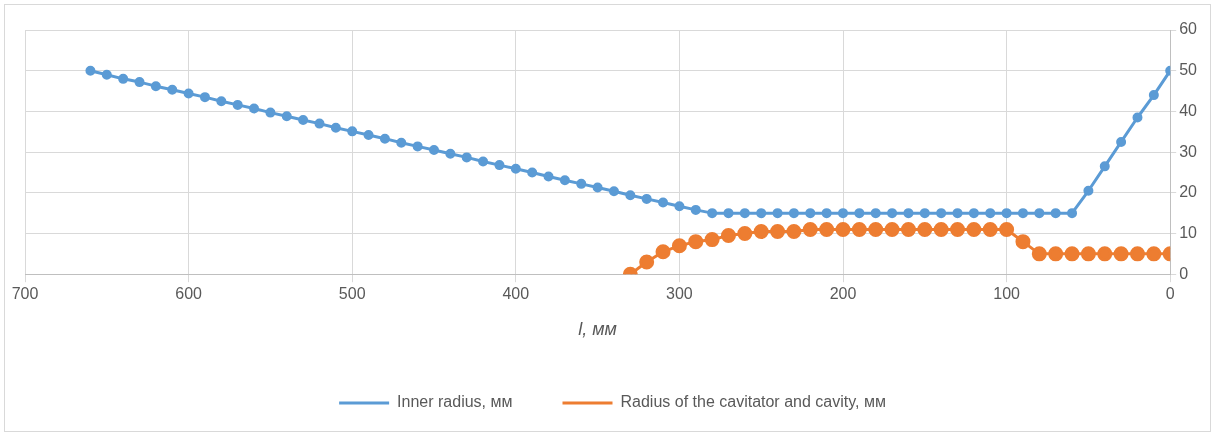 The image size is (1217, 436). I want to click on y-tick-label: 20, so click(1188, 192).